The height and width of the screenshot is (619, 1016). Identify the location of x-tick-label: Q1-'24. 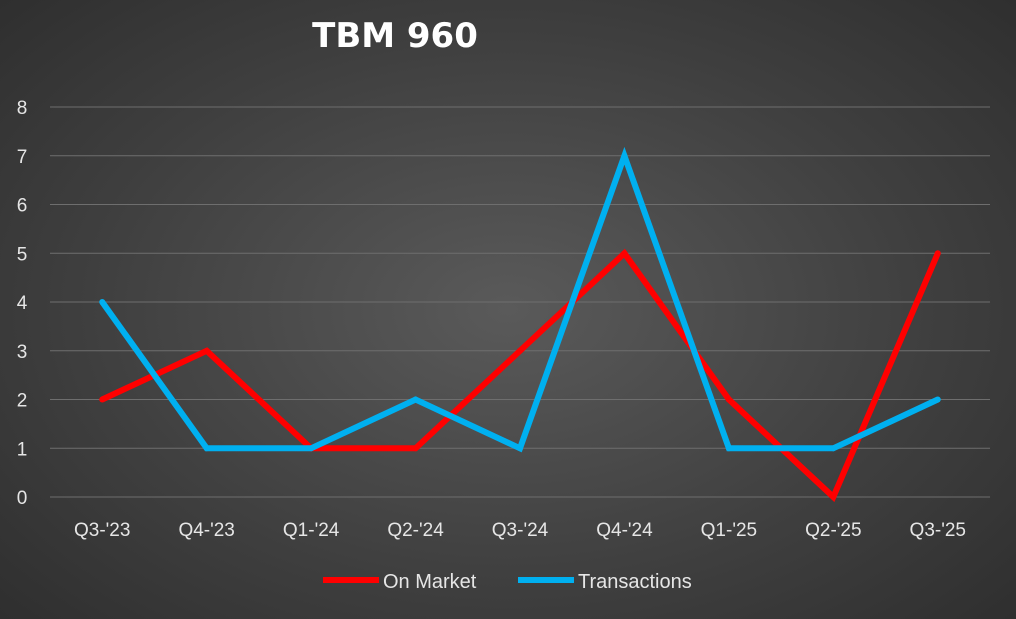
(311, 530).